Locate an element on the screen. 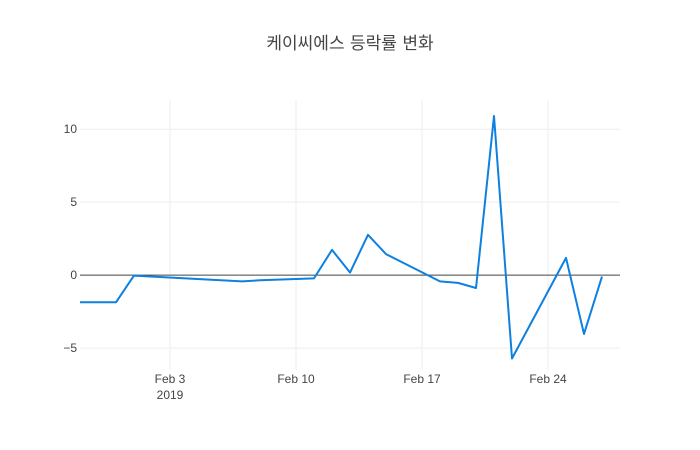  x-tick-label: Feb 24 is located at coordinates (548, 379).